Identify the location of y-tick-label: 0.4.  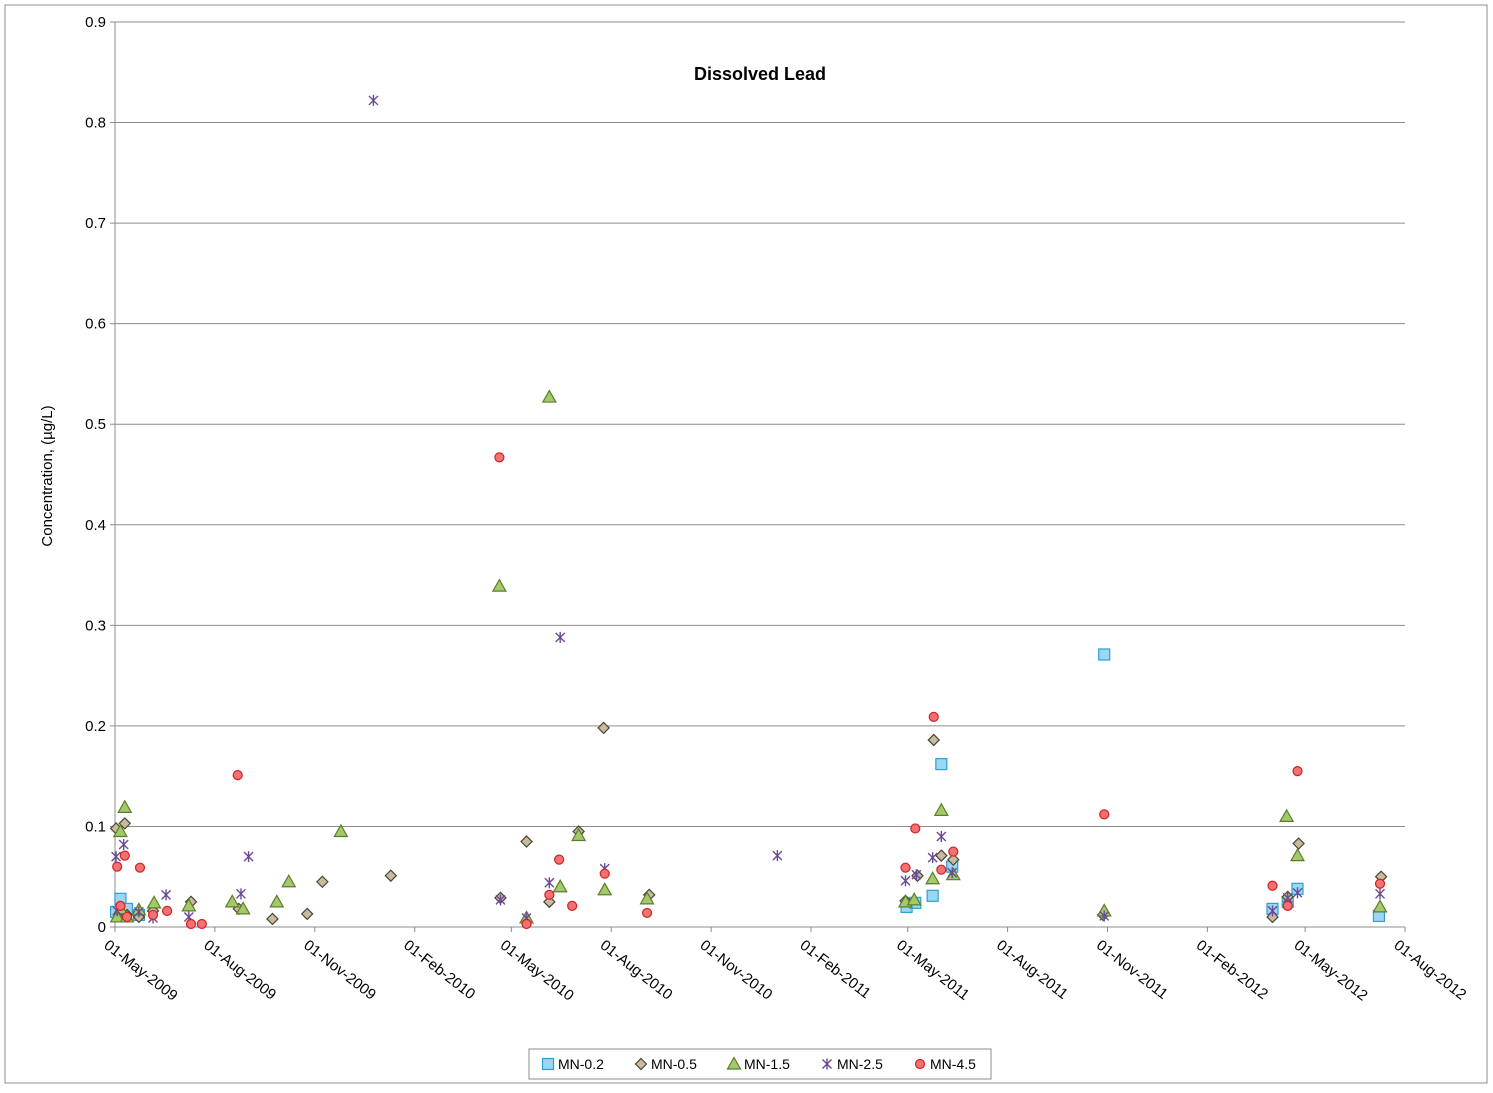
(95, 525).